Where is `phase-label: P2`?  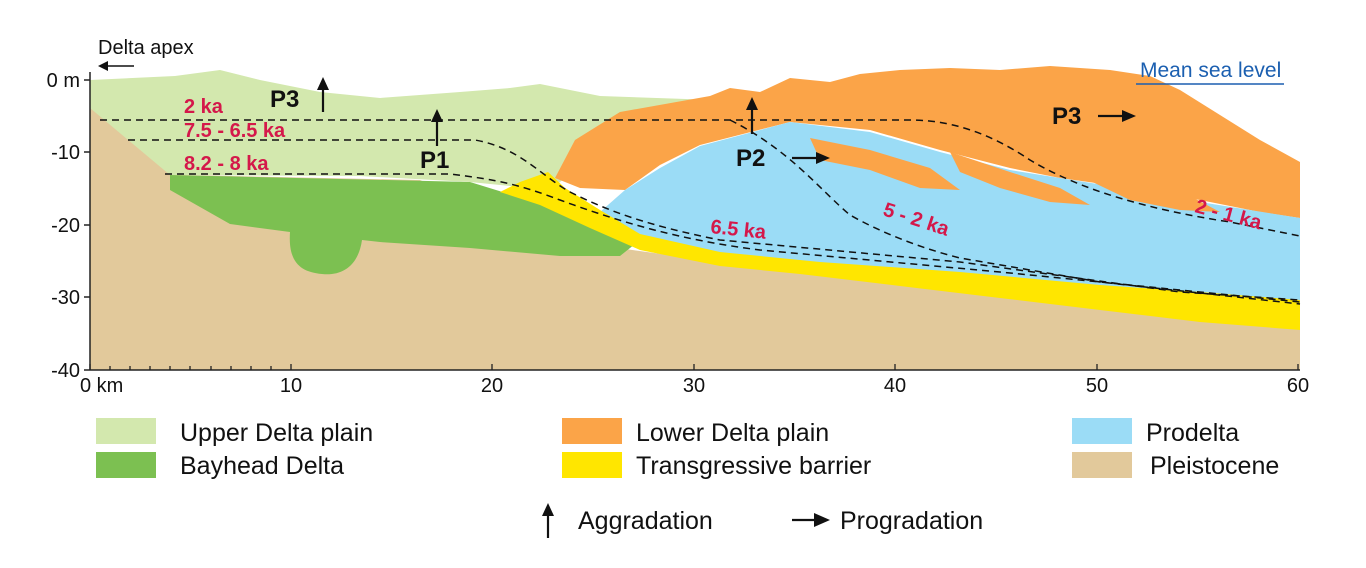 phase-label: P2 is located at coordinates (750, 158).